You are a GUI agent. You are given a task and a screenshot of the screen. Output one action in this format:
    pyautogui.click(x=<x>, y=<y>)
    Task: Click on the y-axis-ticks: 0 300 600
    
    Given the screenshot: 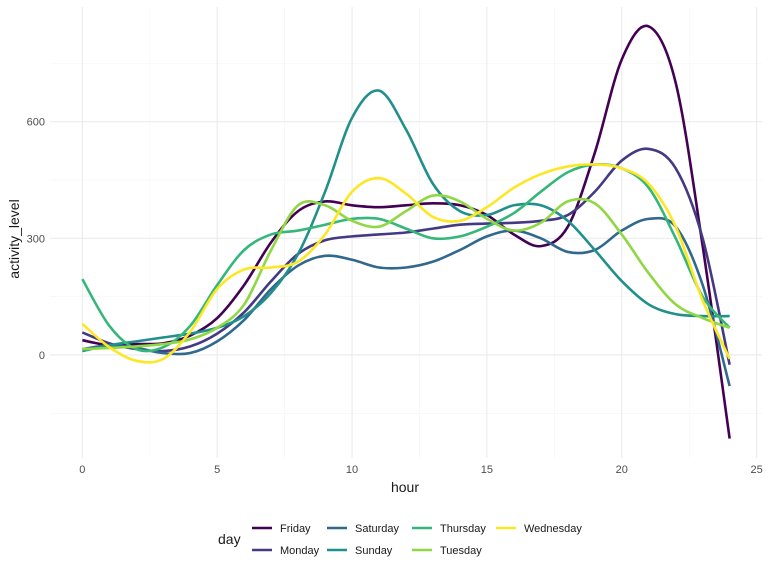 What is the action you would take?
    pyautogui.click(x=36, y=239)
    